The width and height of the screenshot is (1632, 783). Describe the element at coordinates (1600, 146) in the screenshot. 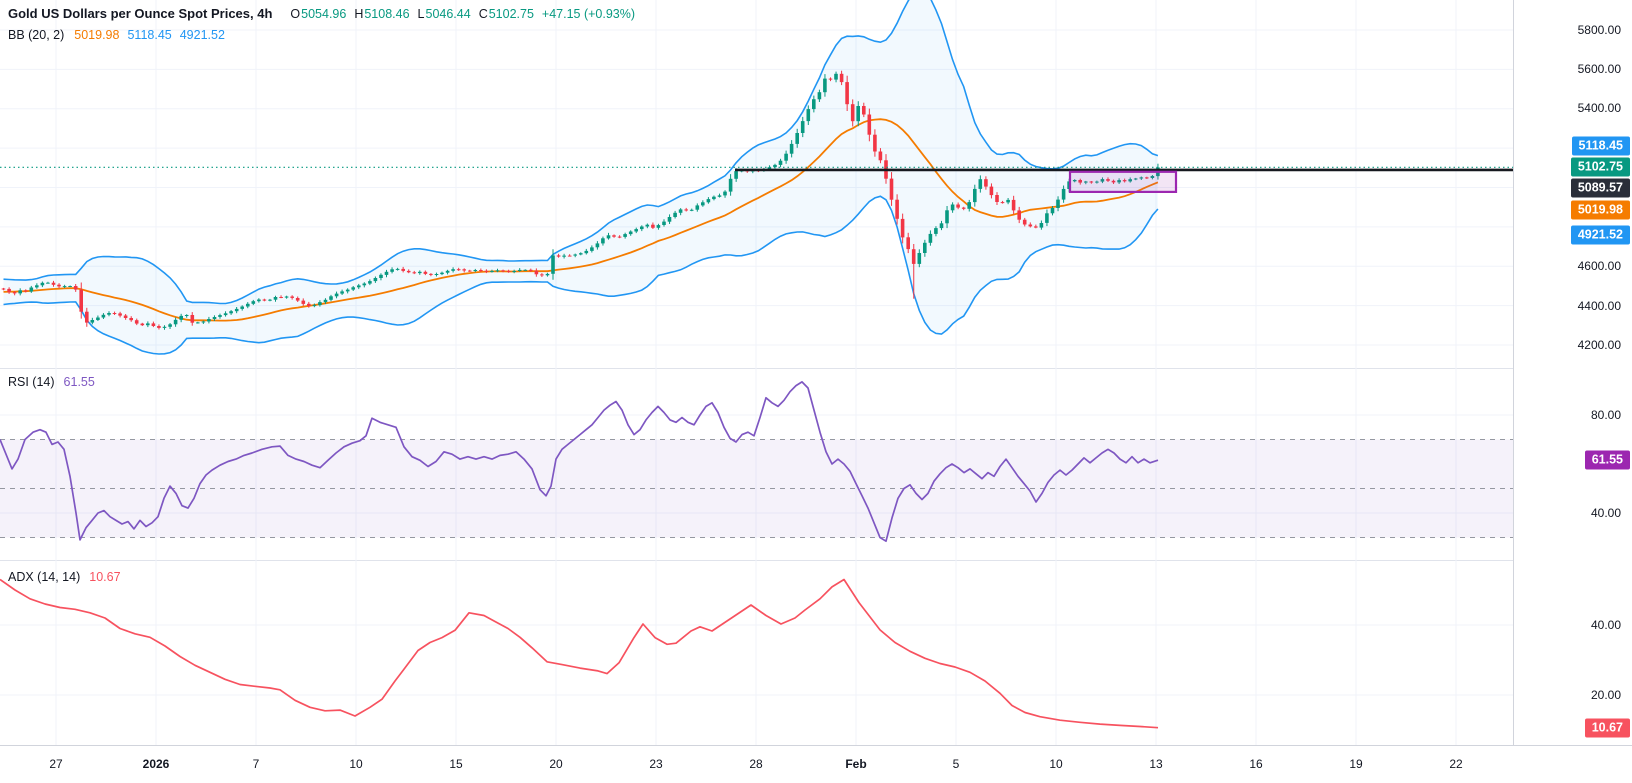

I see `price-badge: 5118.45` at that location.